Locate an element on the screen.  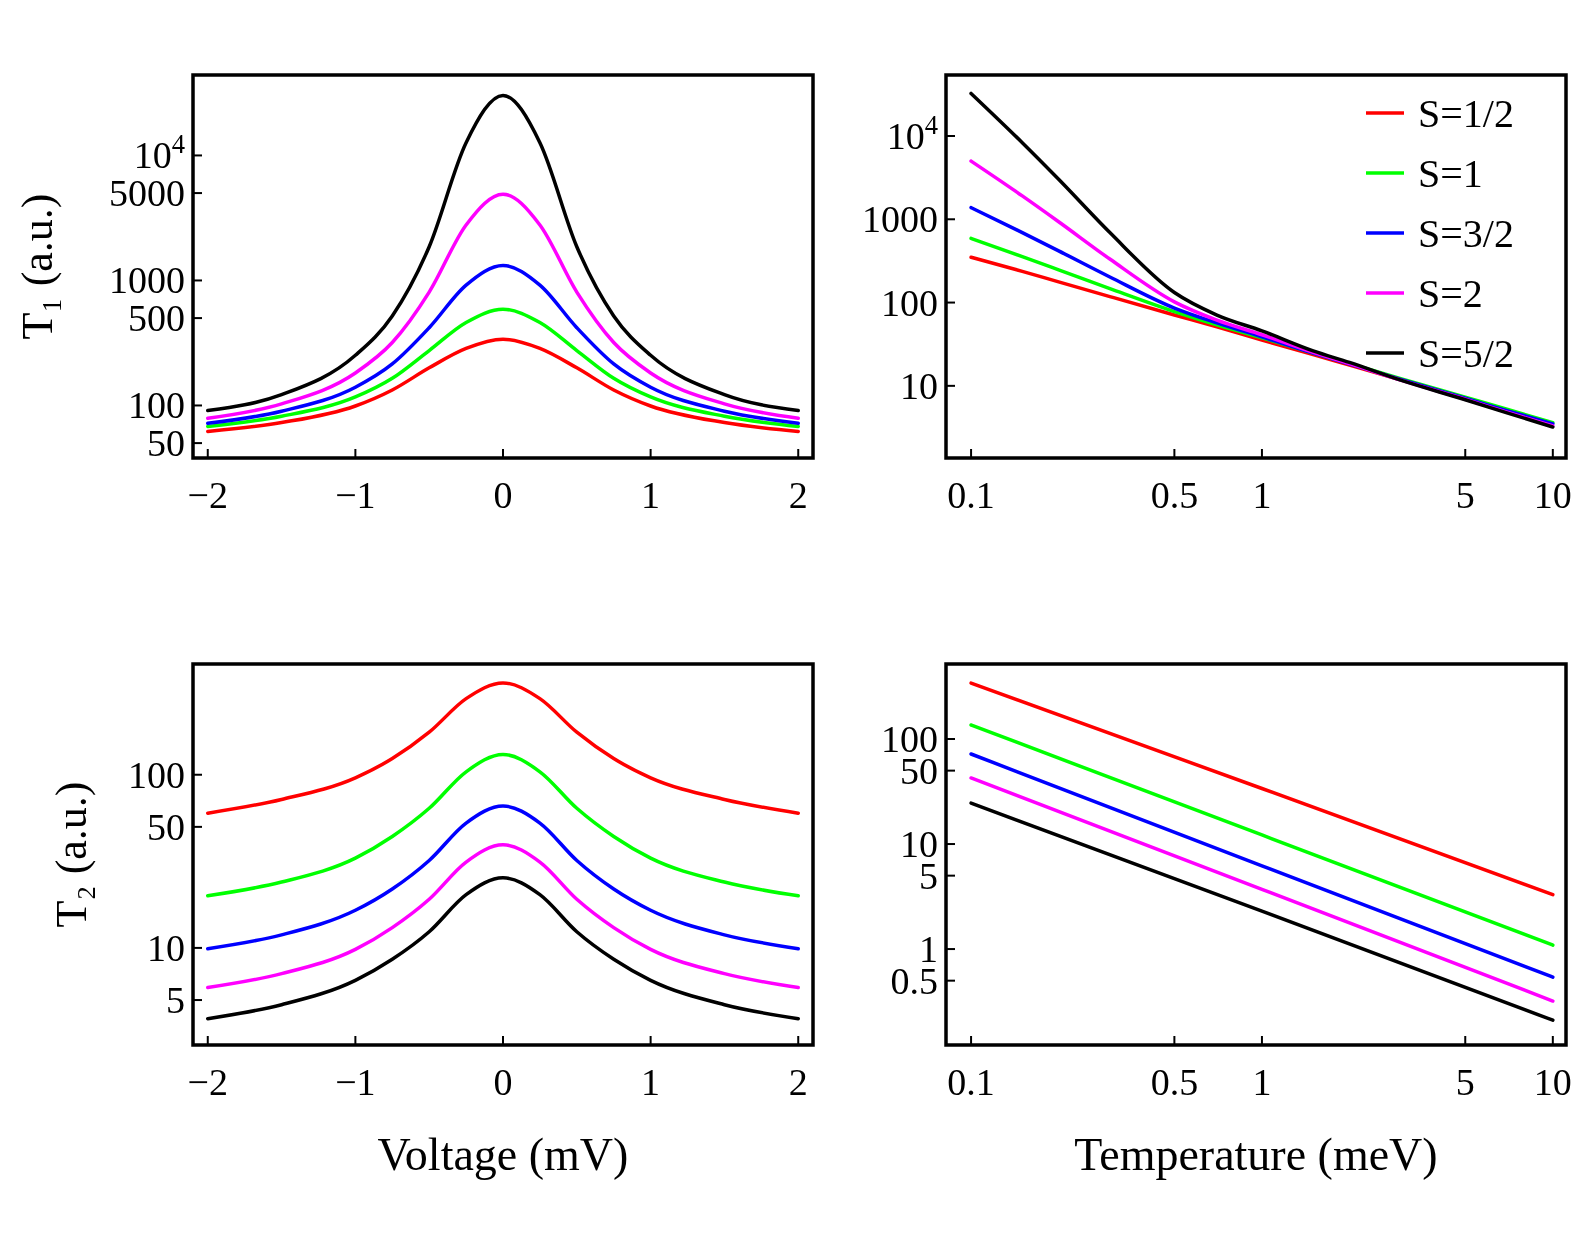
y-axis-title: T₂ (a.u.) is located at coordinates (71, 854).